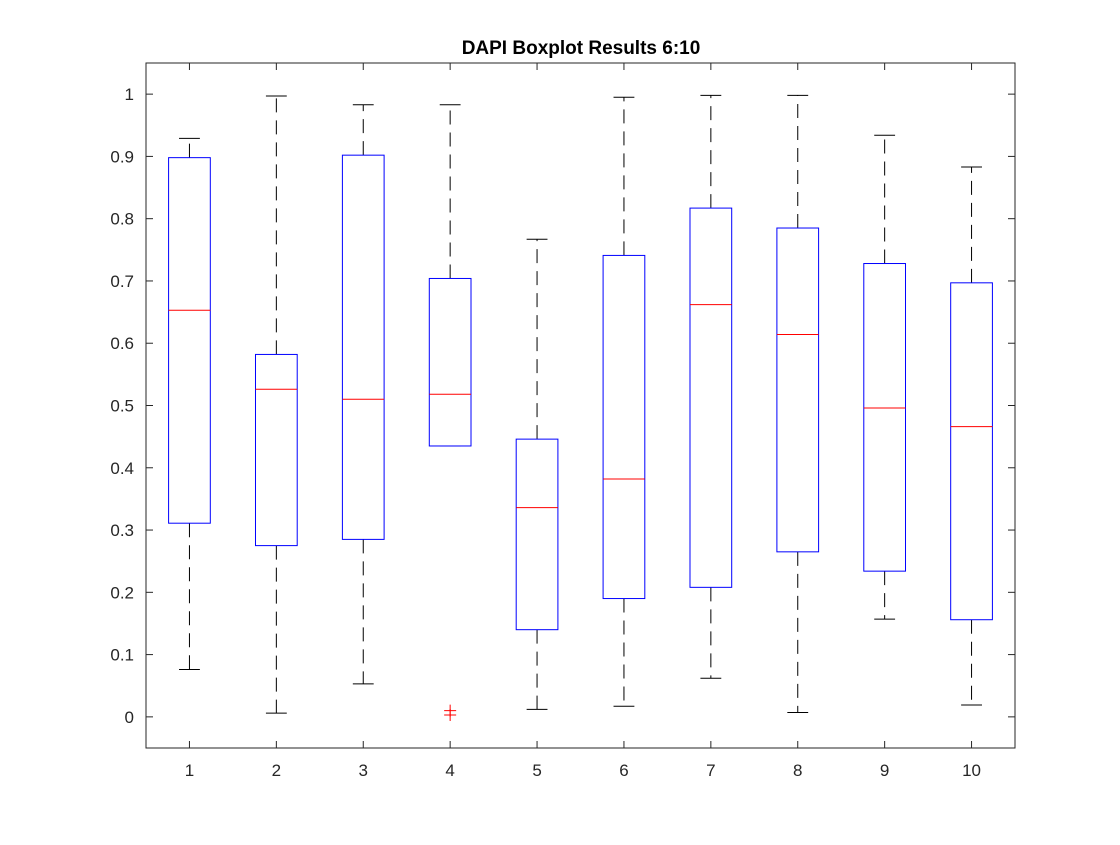 The width and height of the screenshot is (1120, 845). What do you see at coordinates (971, 770) in the screenshot?
I see `x-tick-label: 10` at bounding box center [971, 770].